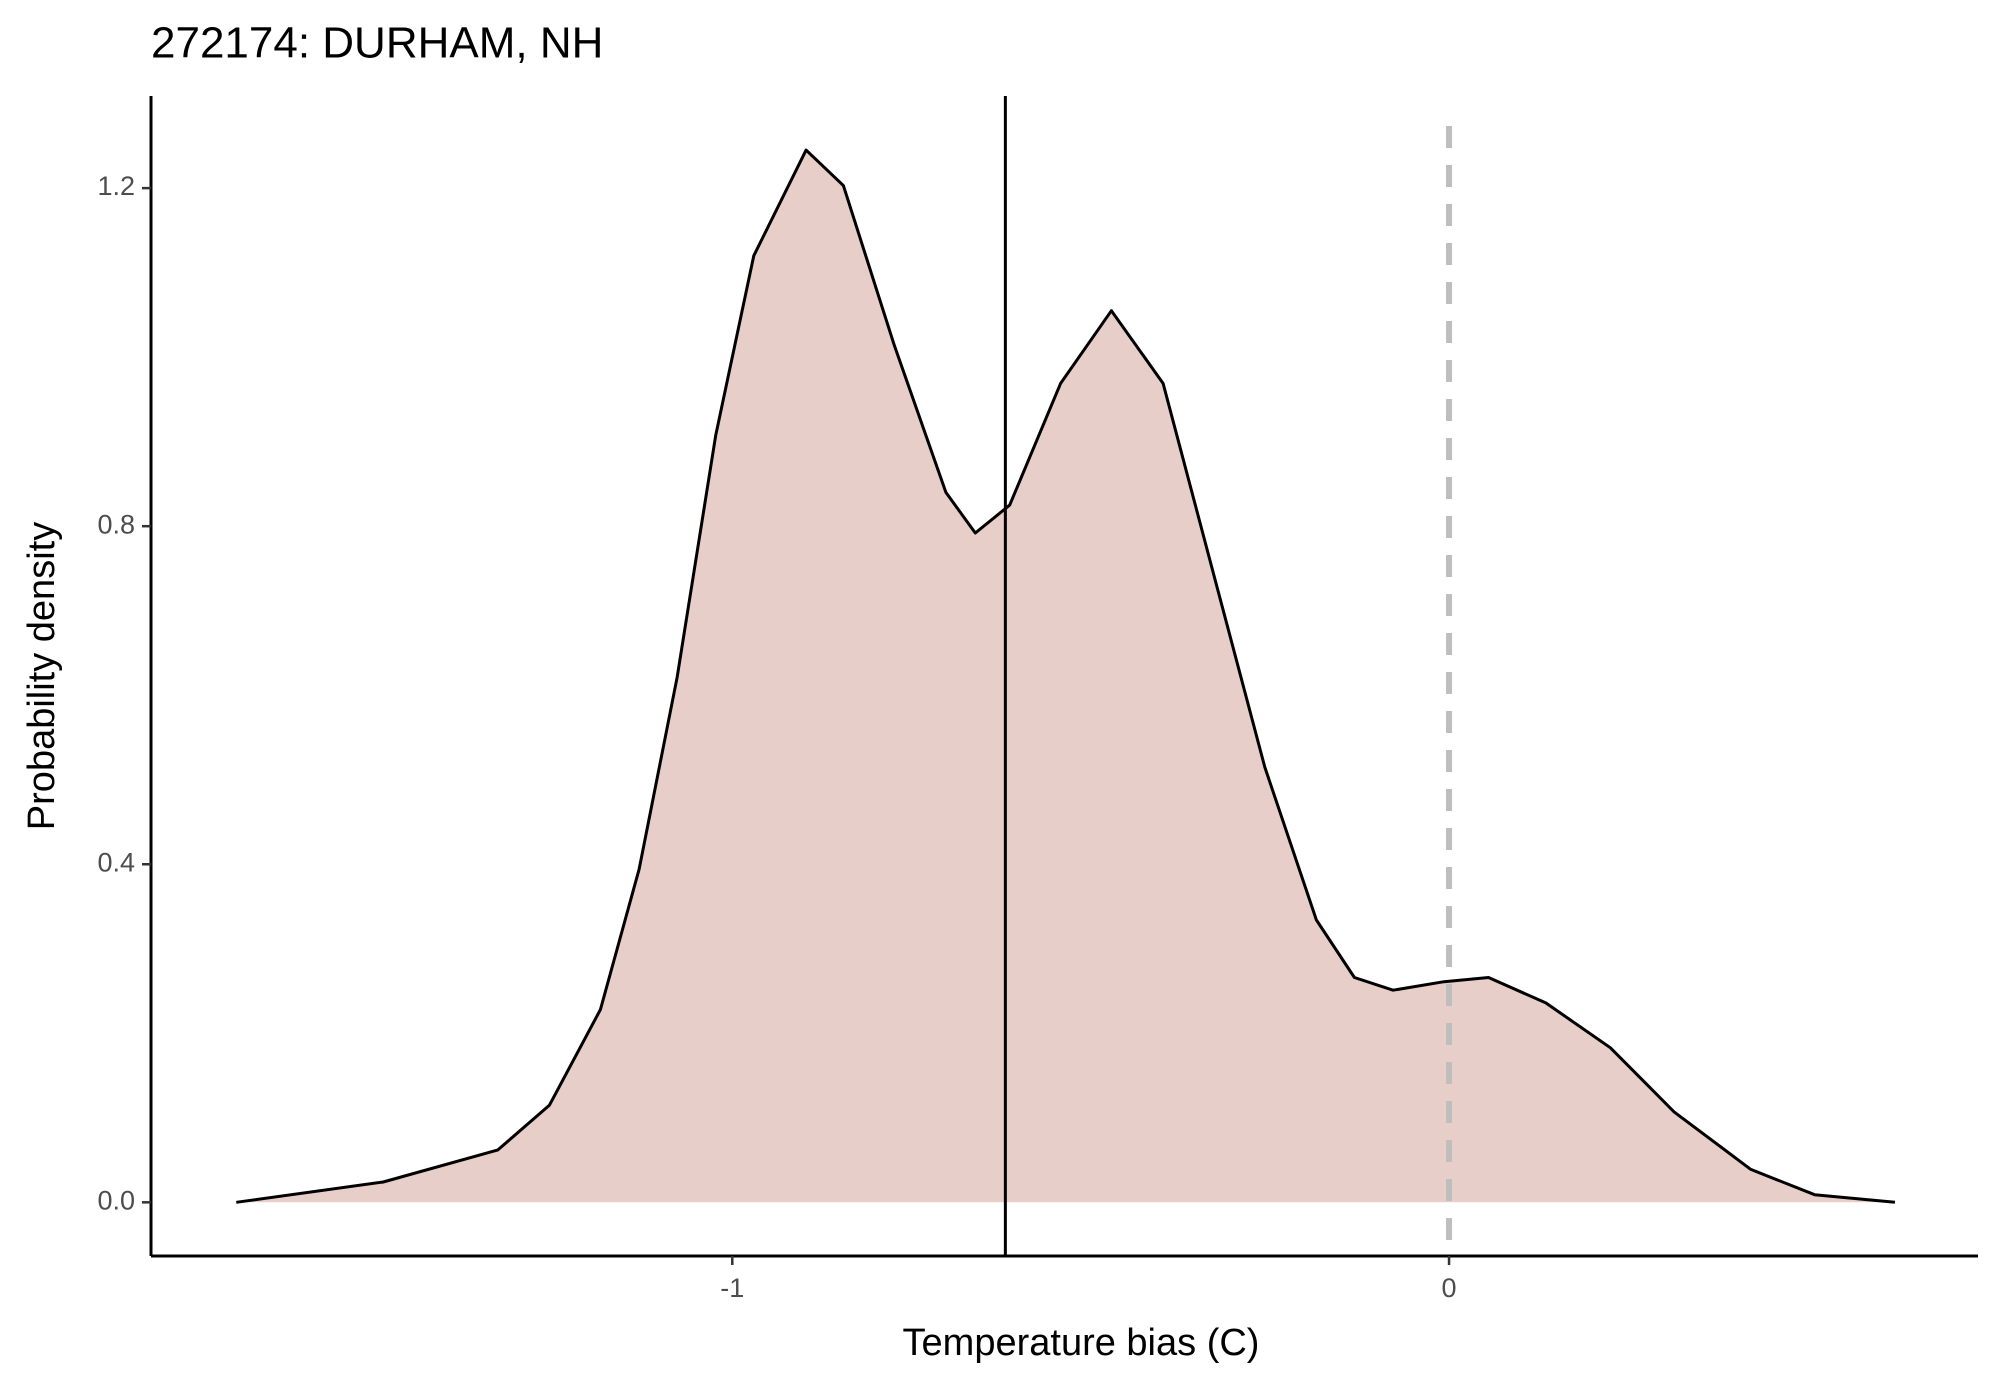  I want to click on y-tick-label: 0.0, so click(116, 1200).